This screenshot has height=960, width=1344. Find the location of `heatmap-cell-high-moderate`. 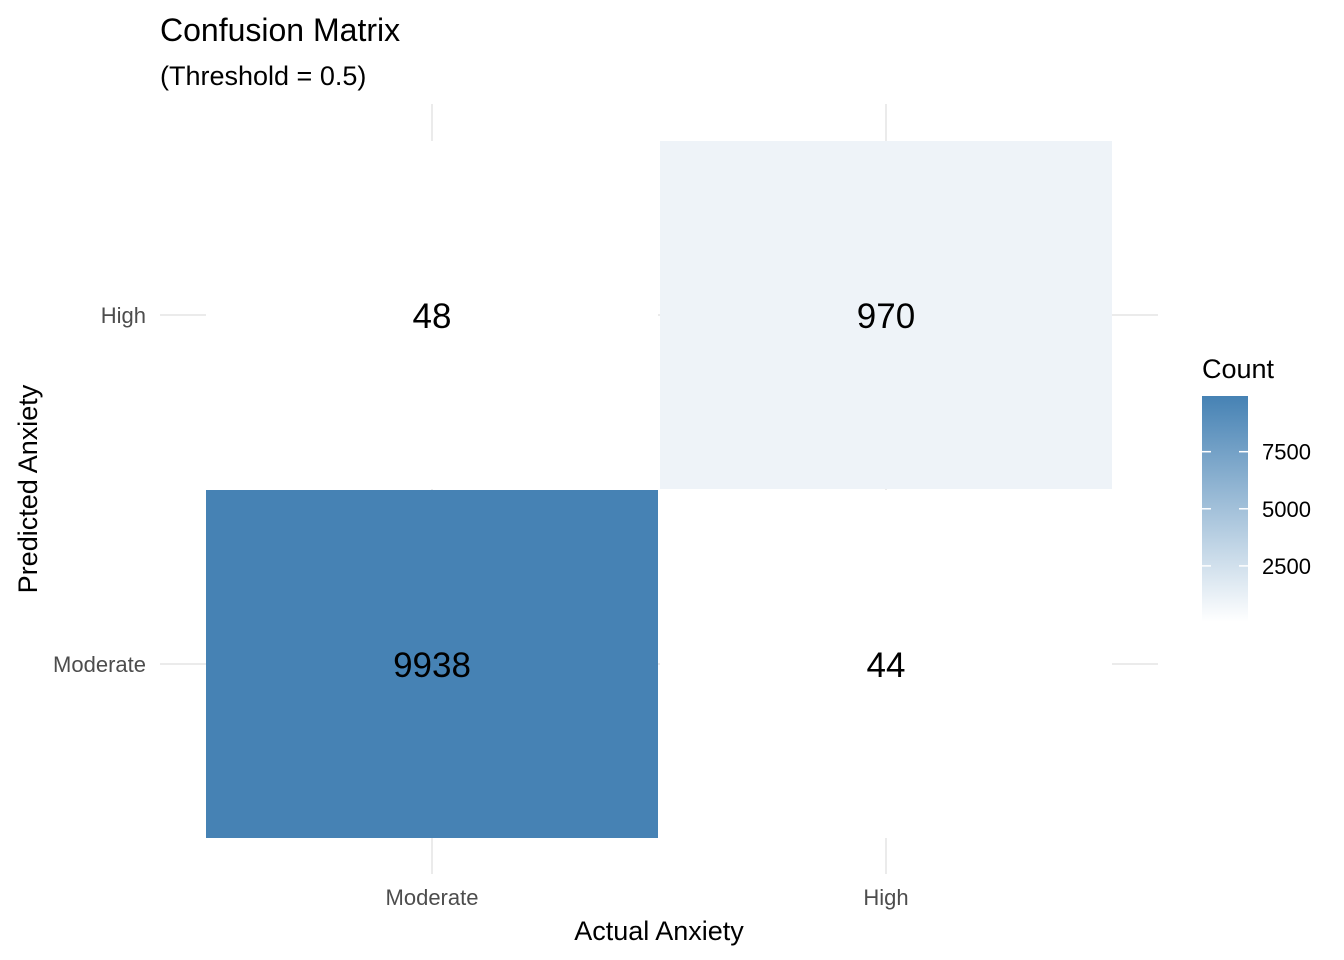

heatmap-cell-high-moderate is located at coordinates (886, 664).